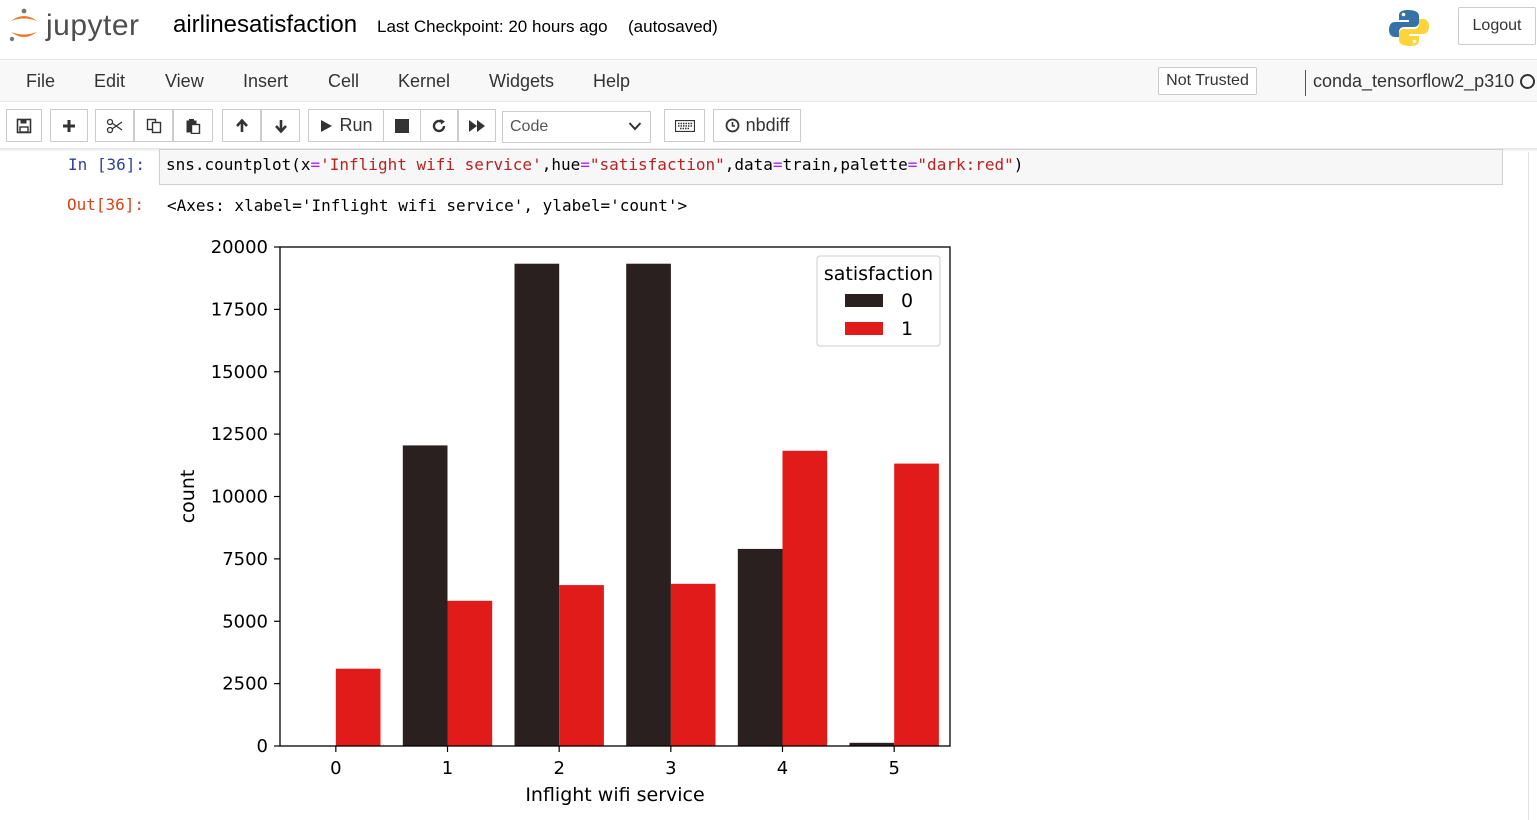  What do you see at coordinates (1527, 81) in the screenshot?
I see `kernel-idle-icon` at bounding box center [1527, 81].